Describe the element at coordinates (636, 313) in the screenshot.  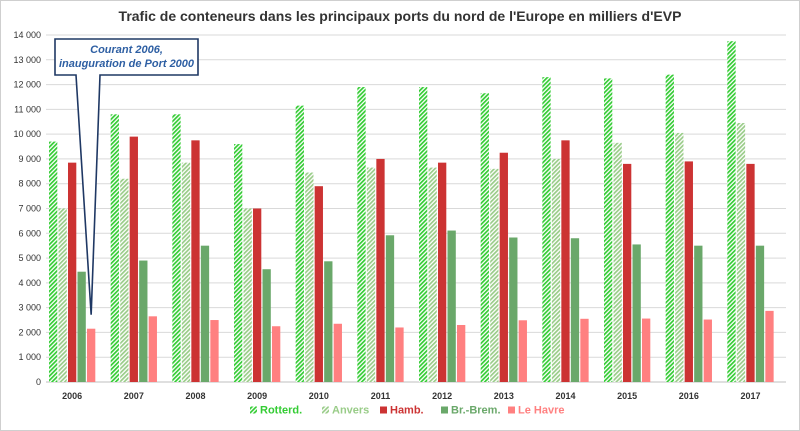
I see `bar-br-brem--2015` at that location.